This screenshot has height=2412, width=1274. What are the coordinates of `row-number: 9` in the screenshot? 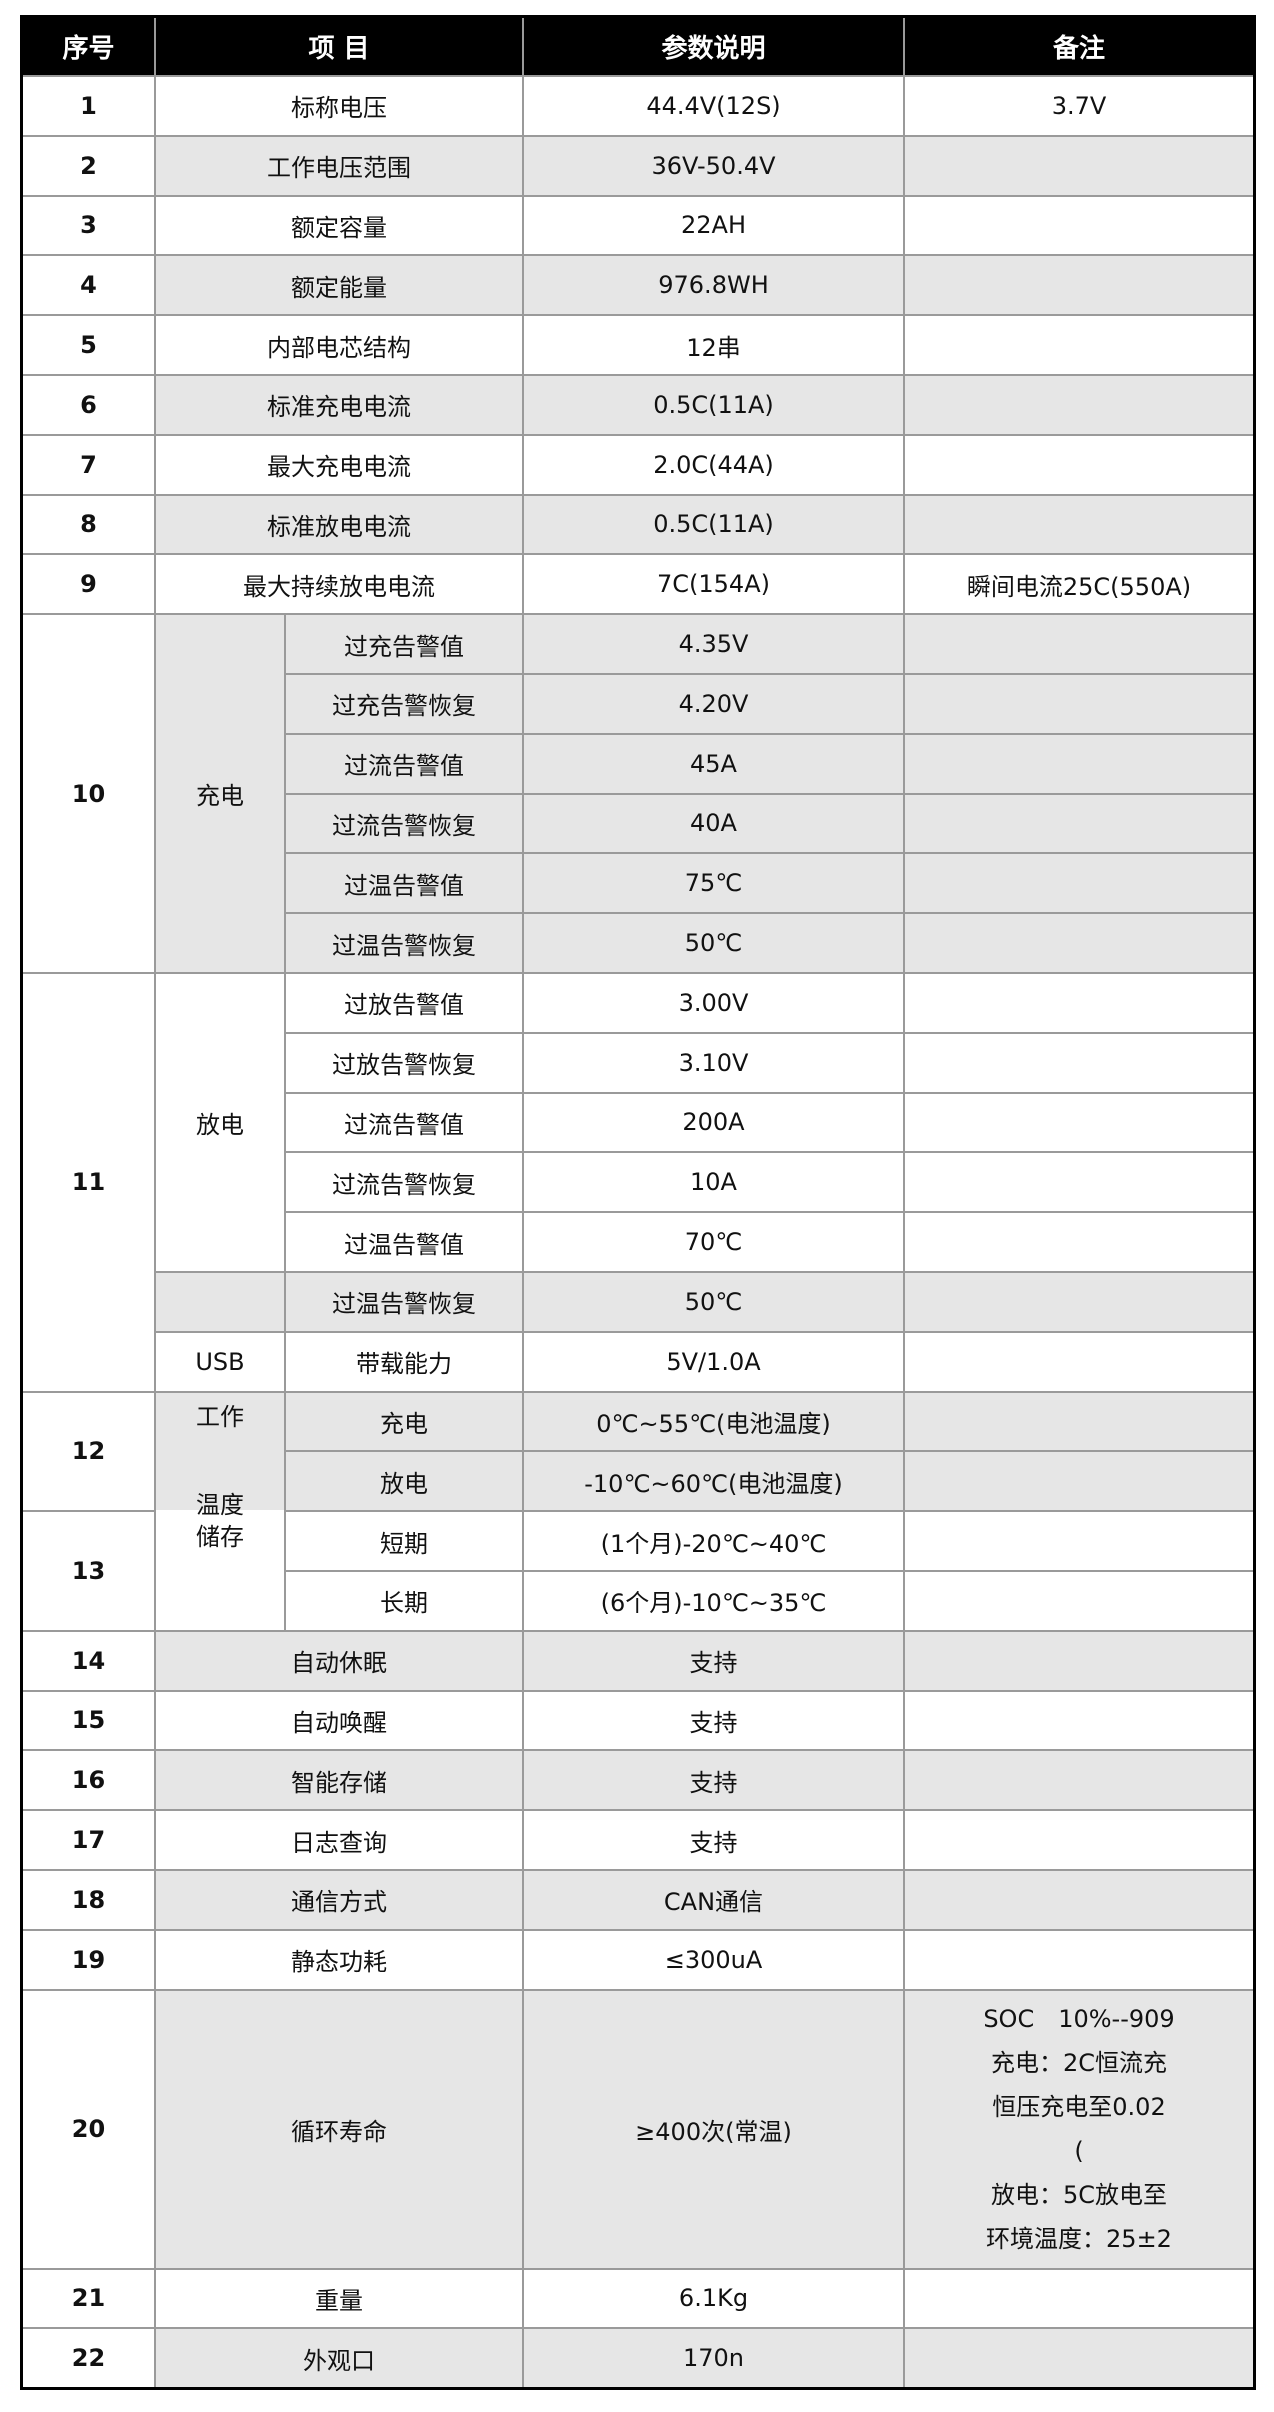 It's located at (88, 584).